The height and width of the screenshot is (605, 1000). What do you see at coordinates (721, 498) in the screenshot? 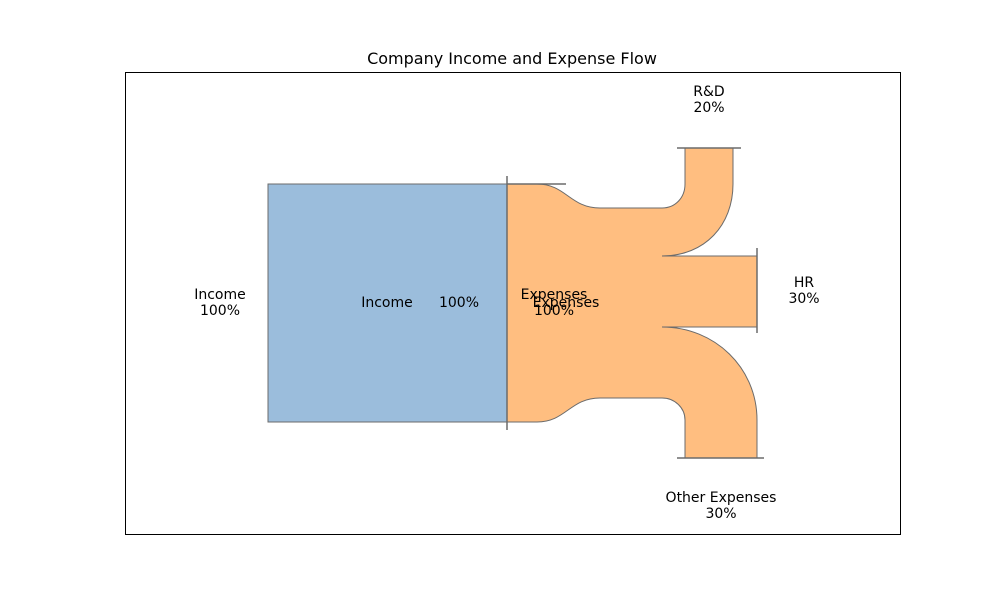
I see `other-expenses-label: Other Expenses` at bounding box center [721, 498].